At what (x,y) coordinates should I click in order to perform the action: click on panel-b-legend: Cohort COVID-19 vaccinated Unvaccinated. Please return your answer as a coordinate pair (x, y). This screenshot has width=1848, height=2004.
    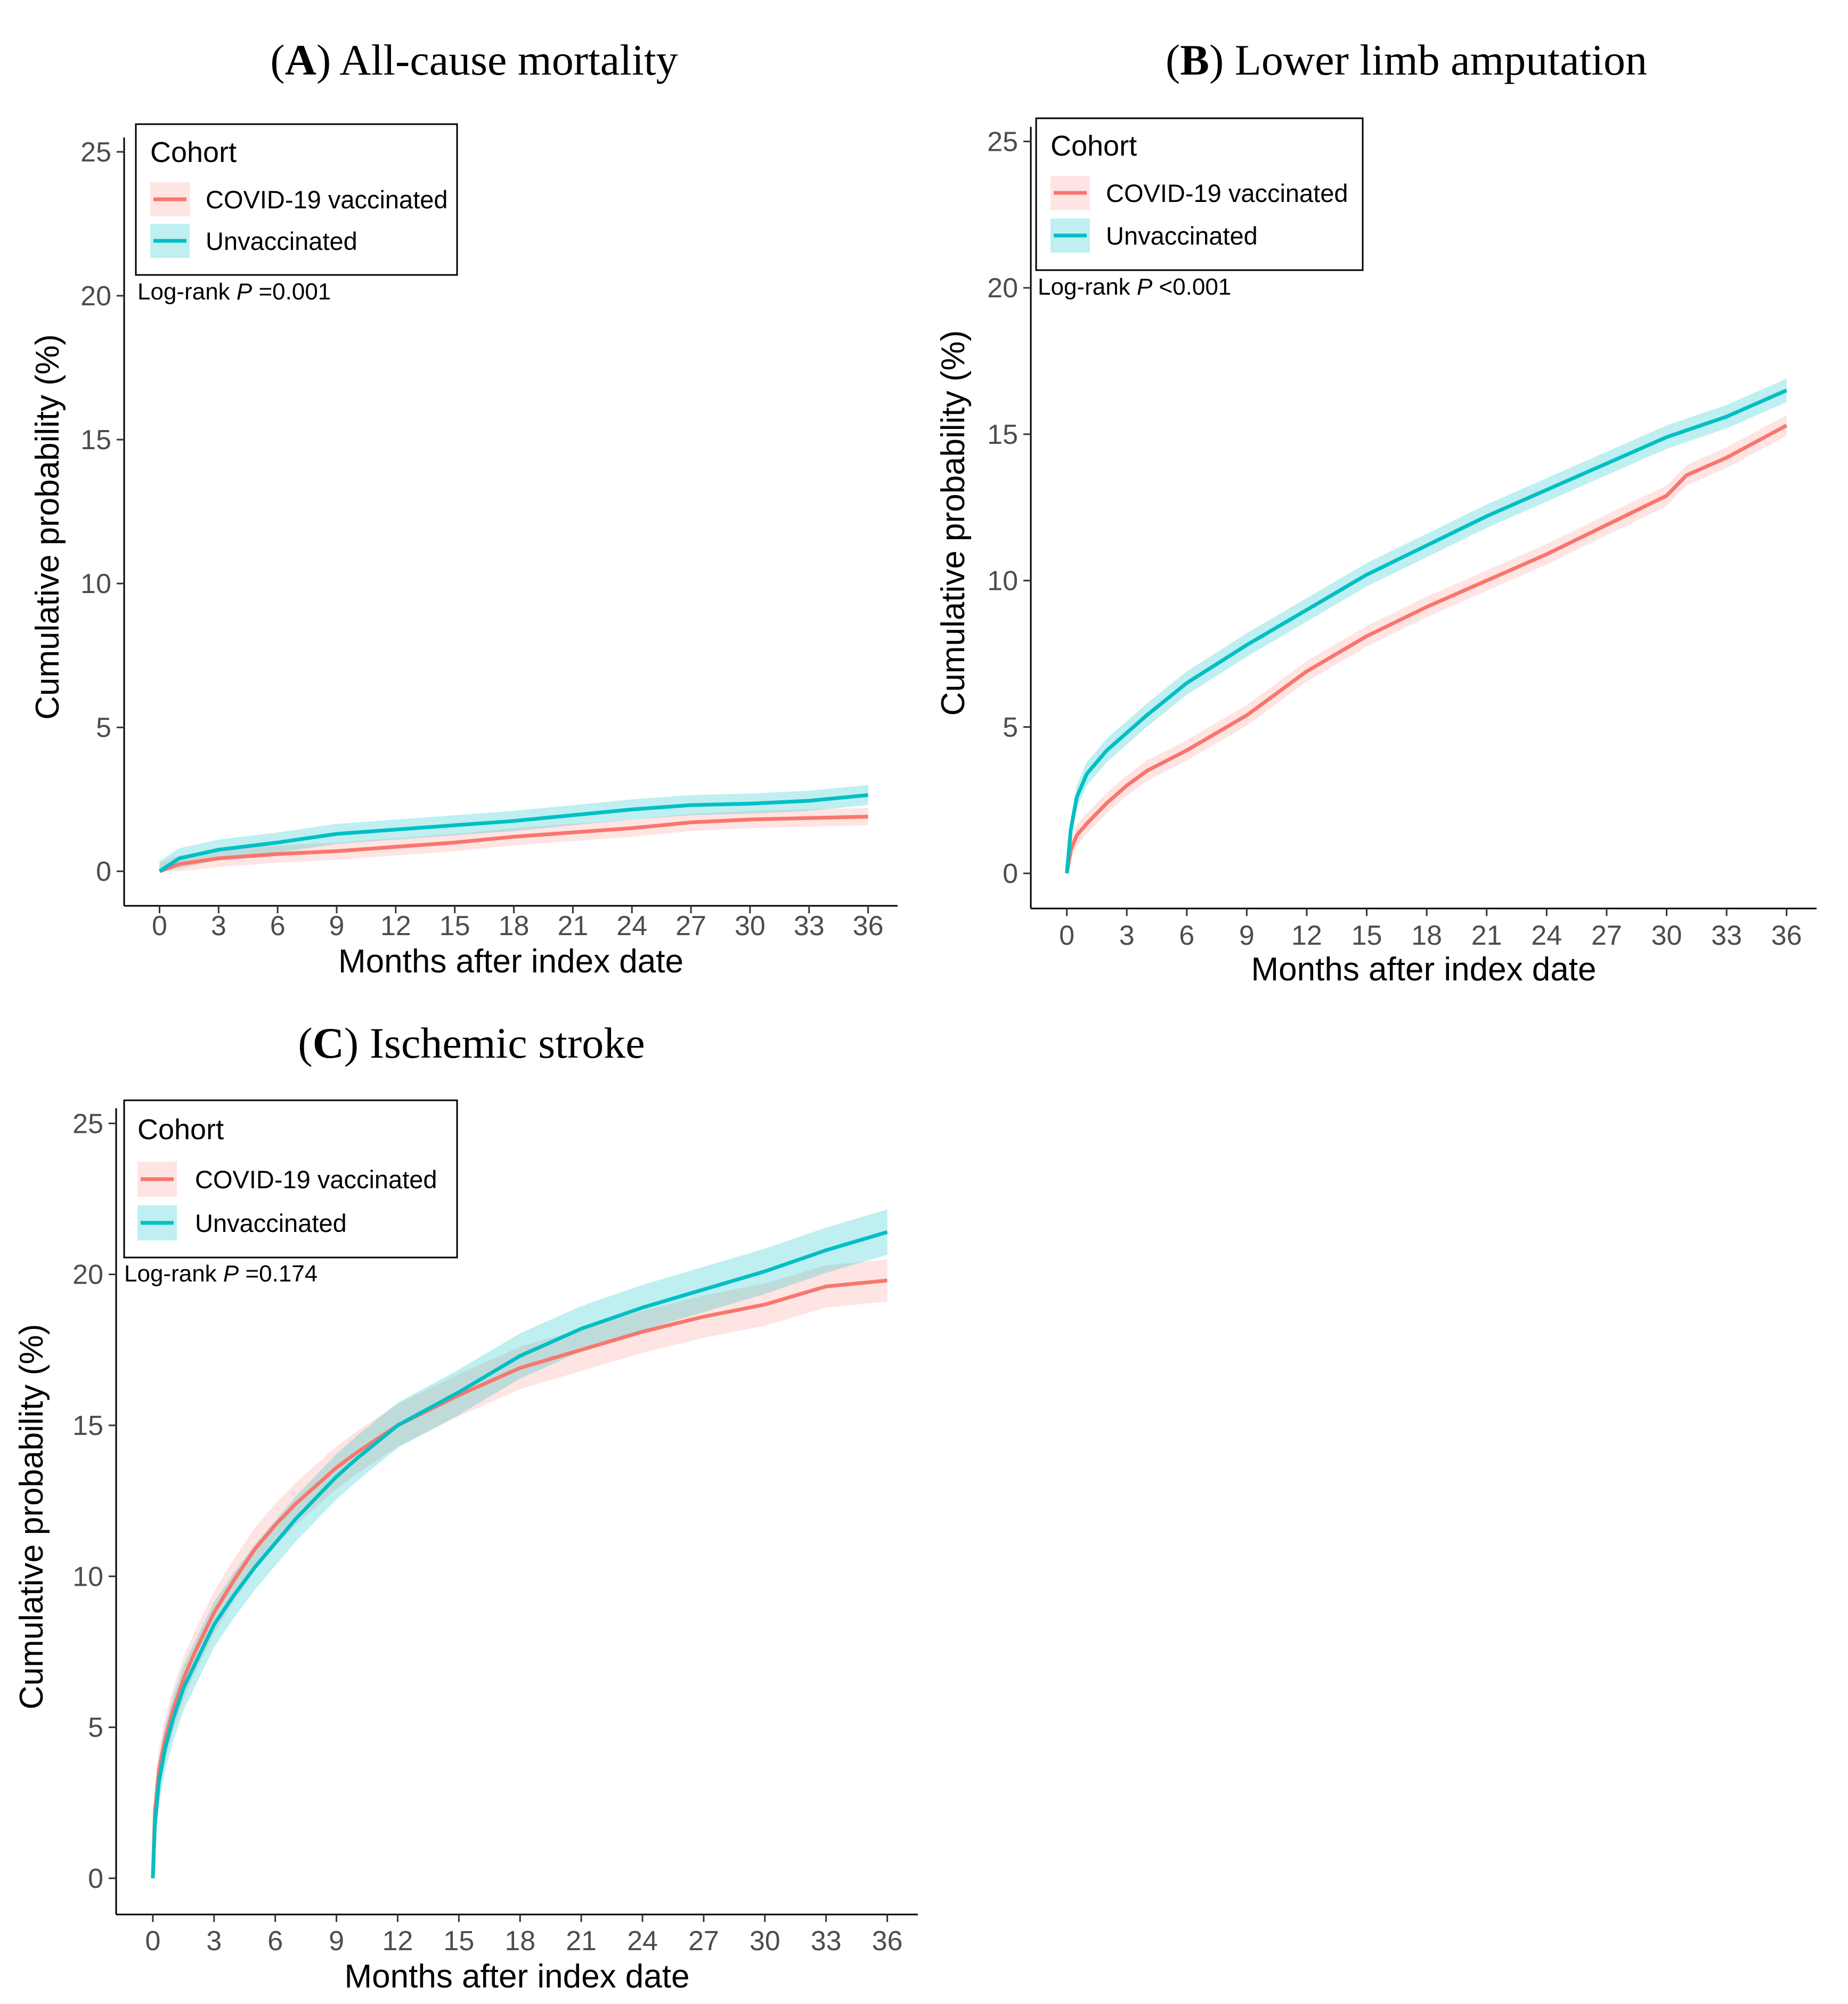
    Looking at the image, I should click on (1200, 194).